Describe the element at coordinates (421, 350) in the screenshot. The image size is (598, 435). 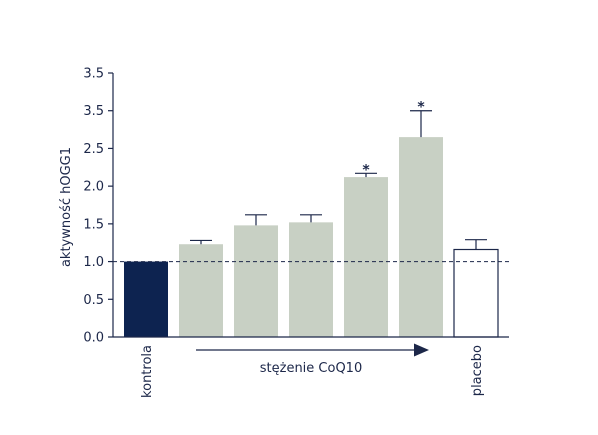
I see `concentration-arrow-head` at that location.